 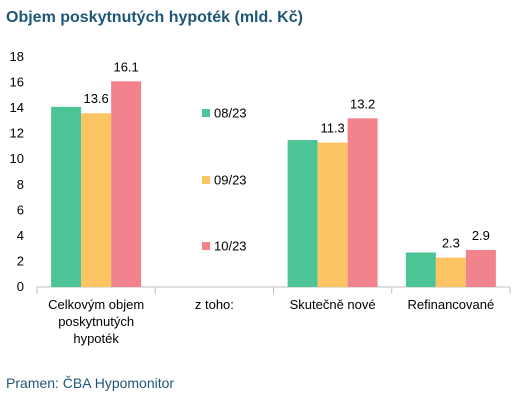 What do you see at coordinates (20, 286) in the screenshot?
I see `y-tick-label: 0` at bounding box center [20, 286].